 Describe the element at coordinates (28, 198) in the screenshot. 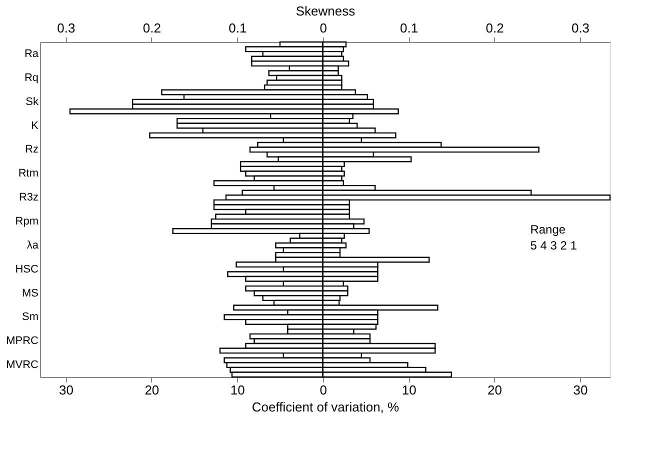

I see `y-tick-label: R3z` at that location.